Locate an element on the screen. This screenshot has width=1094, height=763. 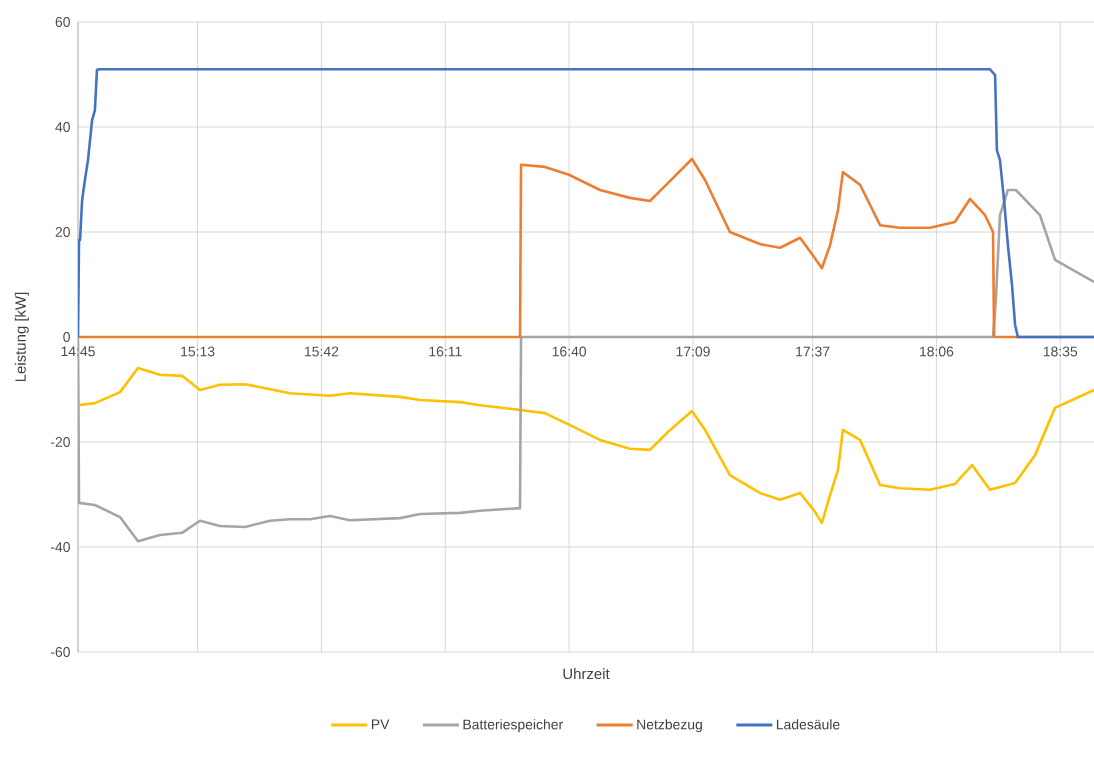
x-tick-label: 15:42 is located at coordinates (322, 351).